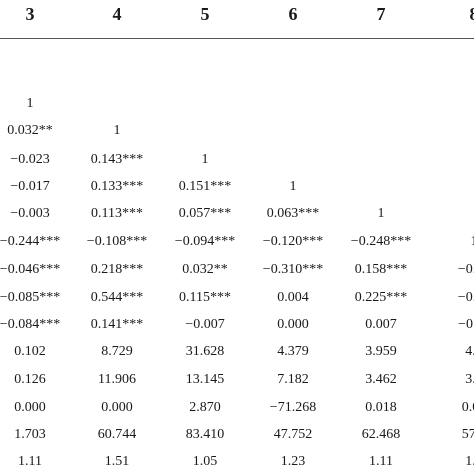  I want to click on column-header: 8, so click(471, 14).